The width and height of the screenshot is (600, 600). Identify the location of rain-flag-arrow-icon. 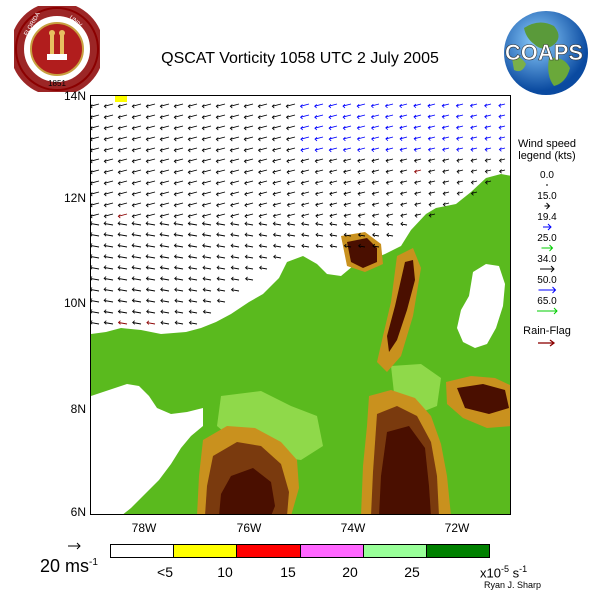
(547, 343).